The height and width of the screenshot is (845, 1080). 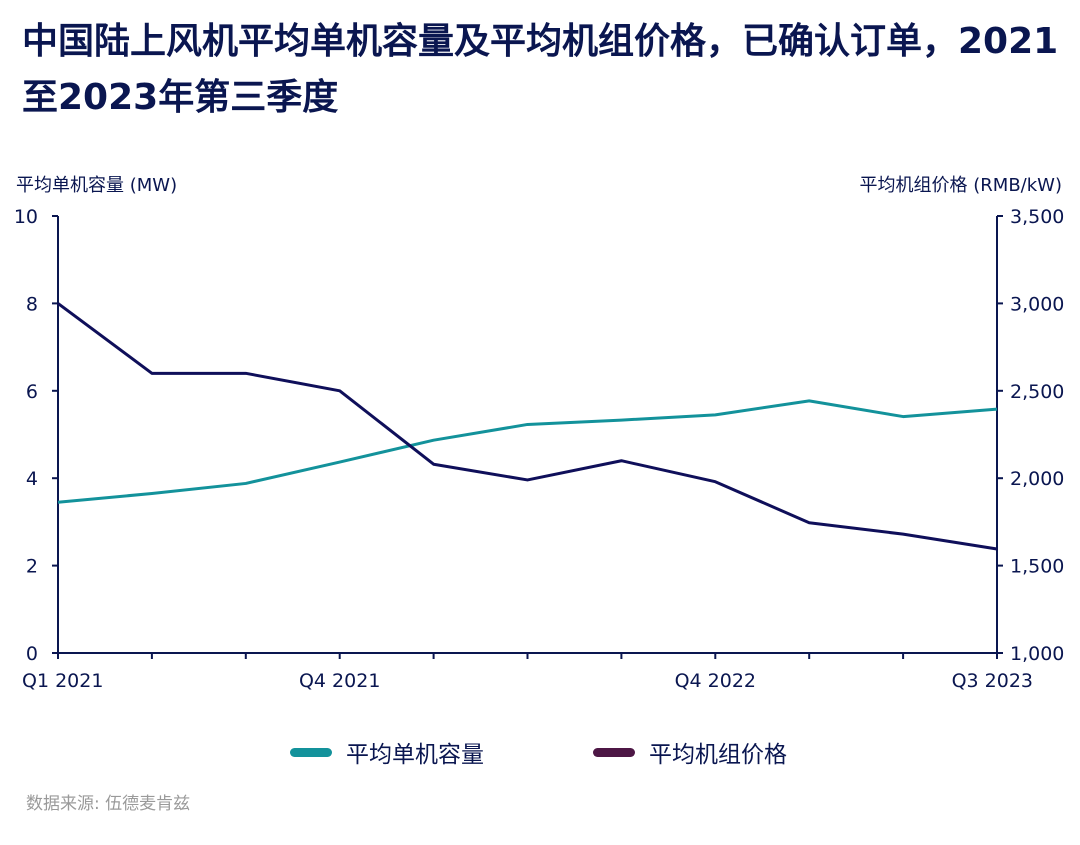 I want to click on legend-swatch-capacity, so click(x=311, y=752).